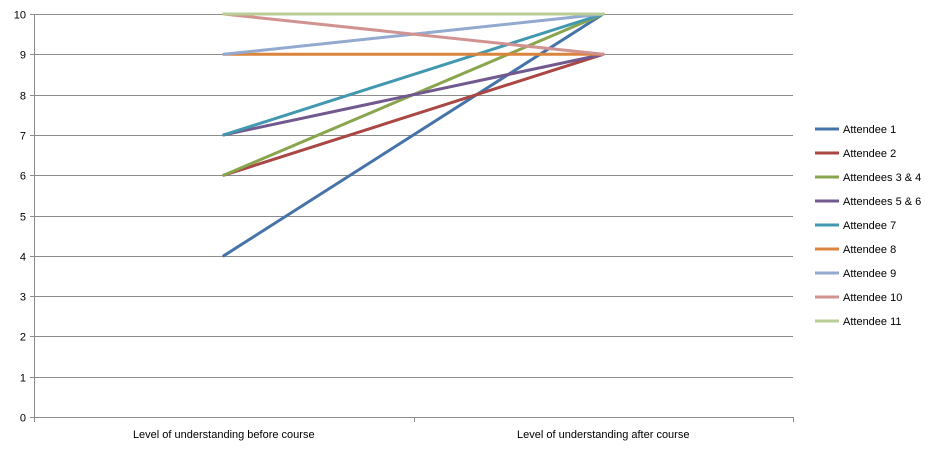 This screenshot has height=451, width=943. I want to click on legend-item: Attendees 3 & 4, so click(868, 178).